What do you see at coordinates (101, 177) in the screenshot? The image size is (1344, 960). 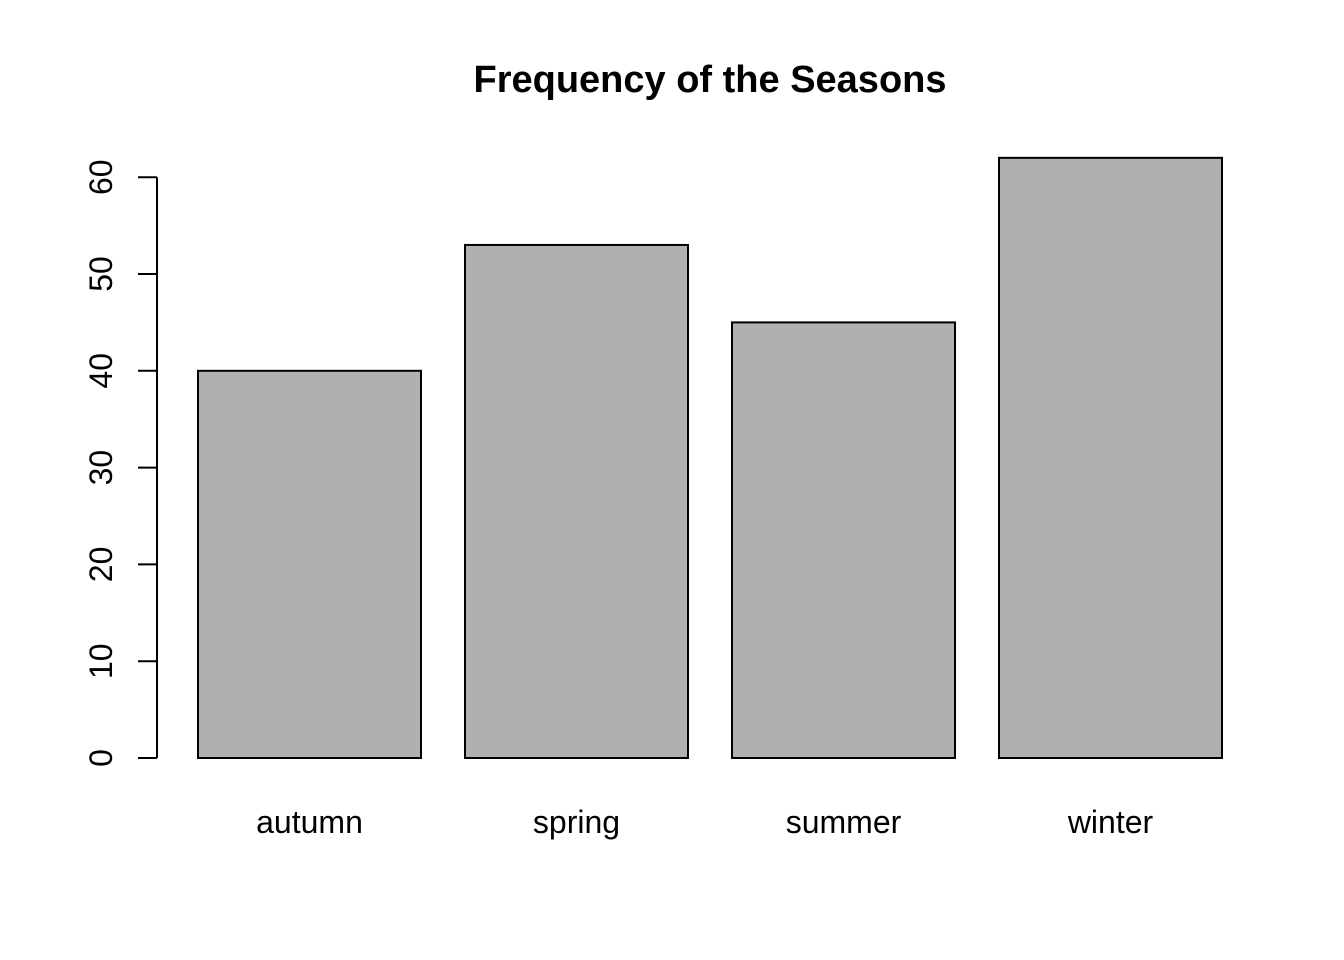 I see `y-tick-label-60: 60` at bounding box center [101, 177].